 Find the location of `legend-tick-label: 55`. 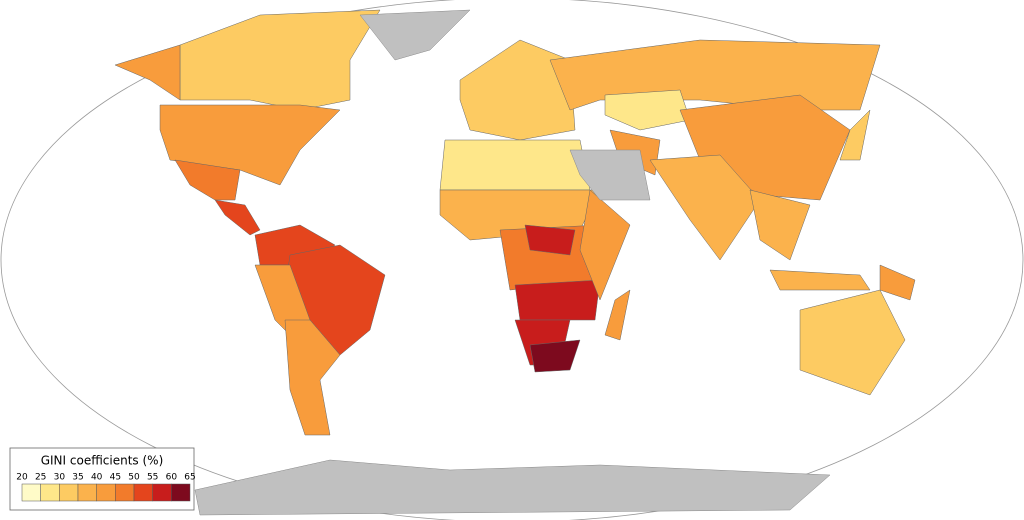

legend-tick-label: 55 is located at coordinates (152, 478).